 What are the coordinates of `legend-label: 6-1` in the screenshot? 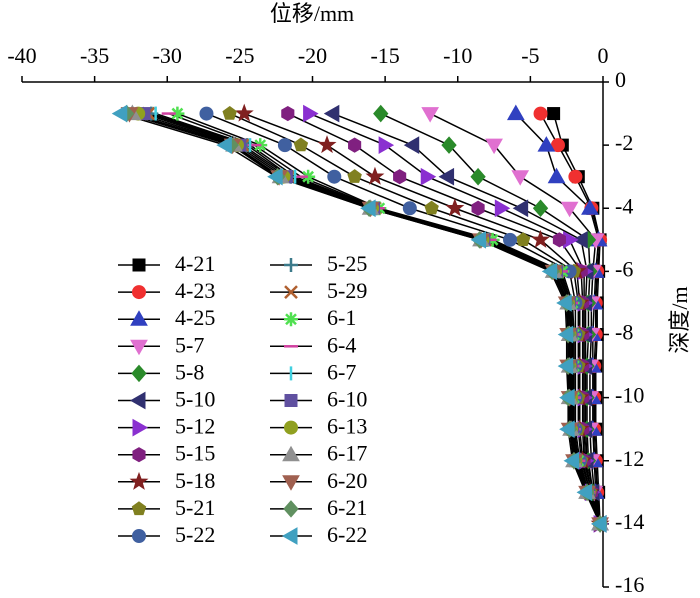 It's located at (341, 317).